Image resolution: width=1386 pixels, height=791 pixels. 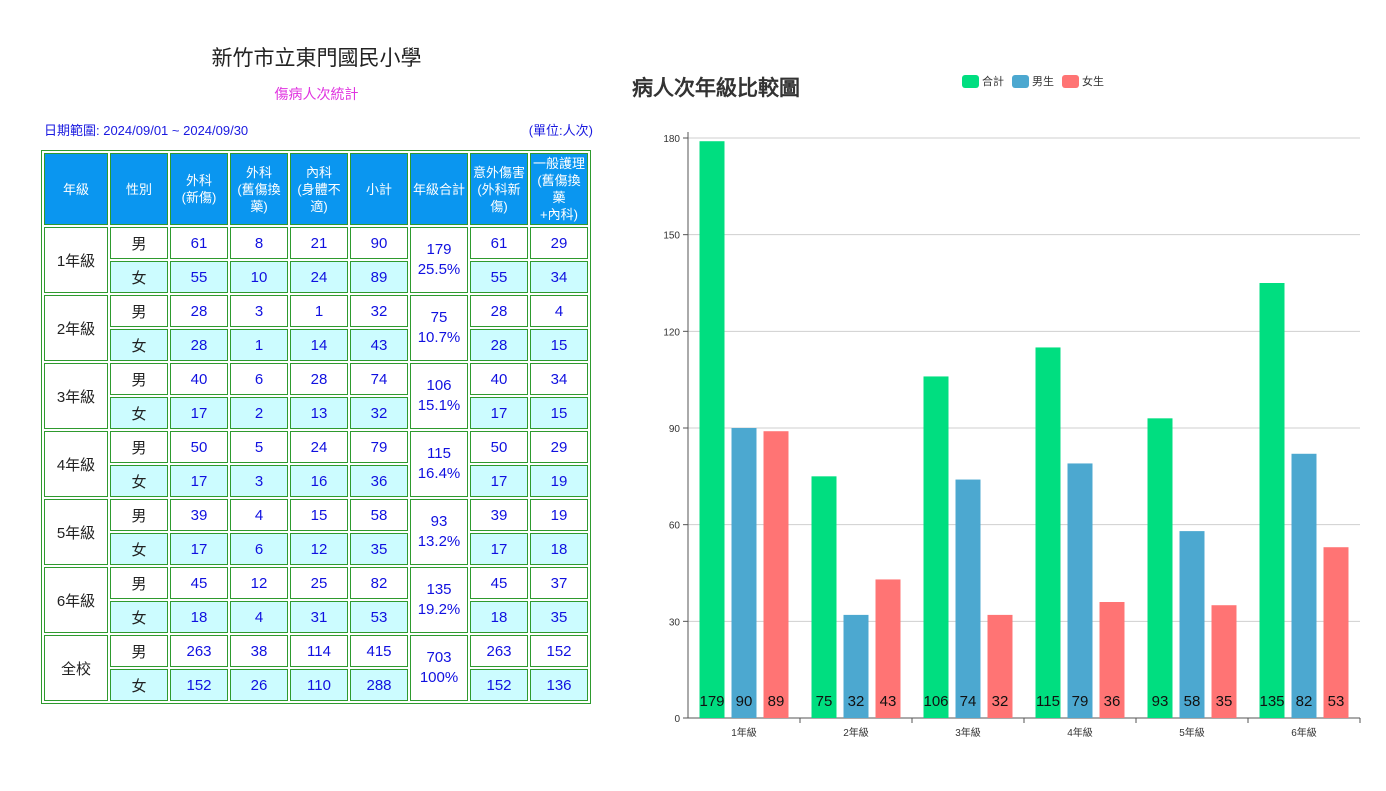 What do you see at coordinates (319, 685) in the screenshot?
I see `value-cell: 110` at bounding box center [319, 685].